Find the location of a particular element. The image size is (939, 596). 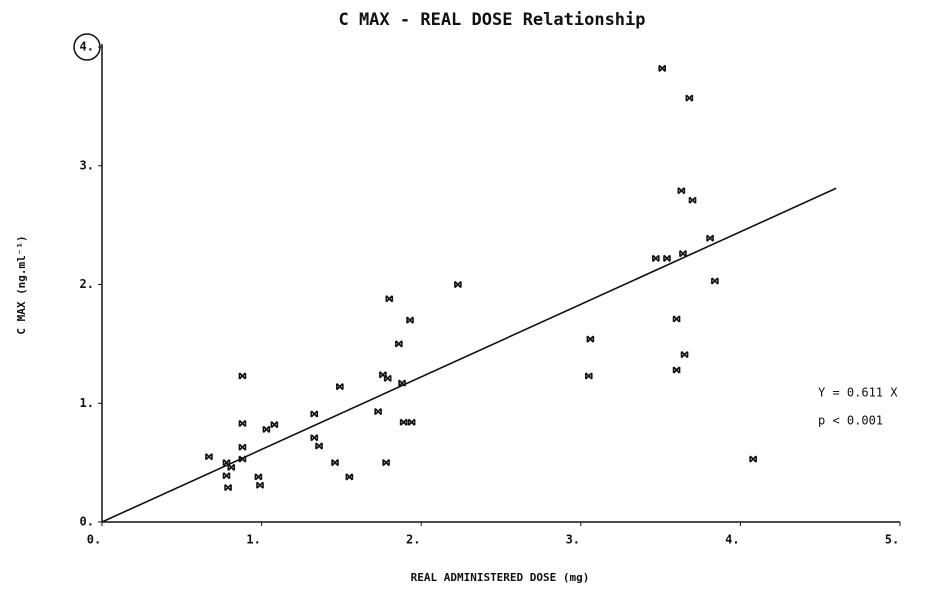

y-axis-label: C MAX (ng.ml⁻¹) is located at coordinates (21, 284).